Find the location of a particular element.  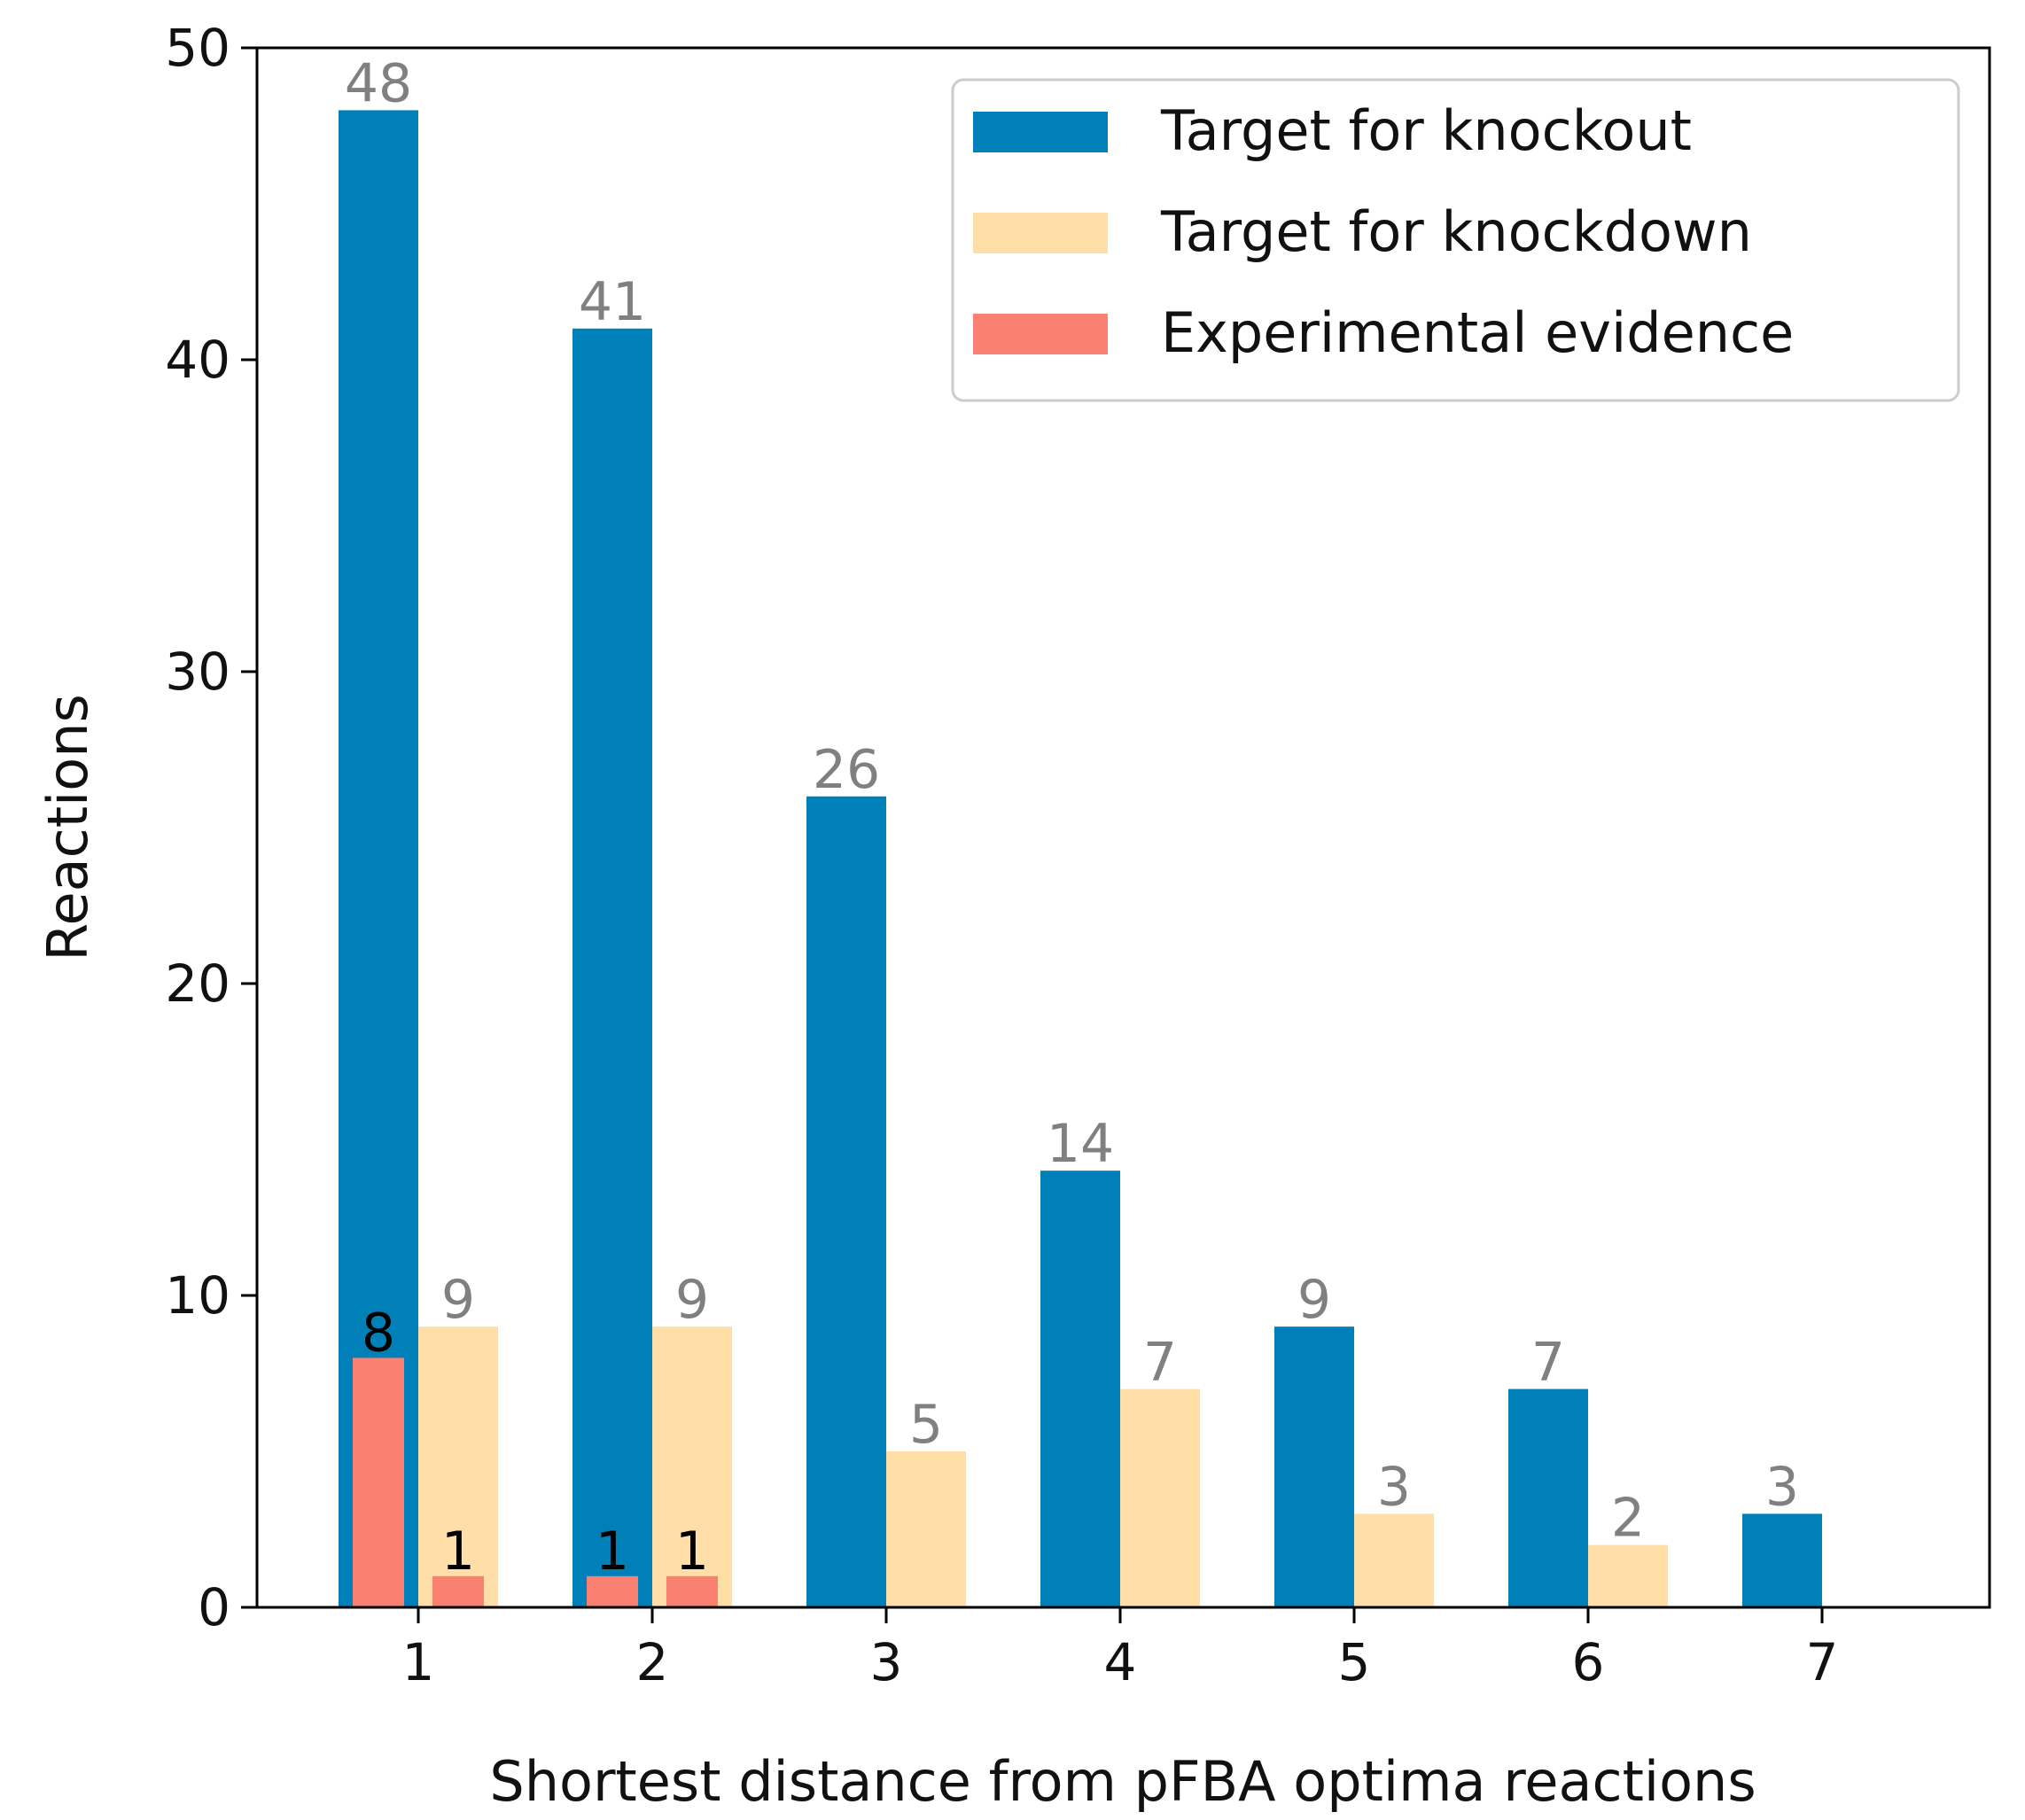

x-tick-label-7: 7 is located at coordinates (1822, 1662).